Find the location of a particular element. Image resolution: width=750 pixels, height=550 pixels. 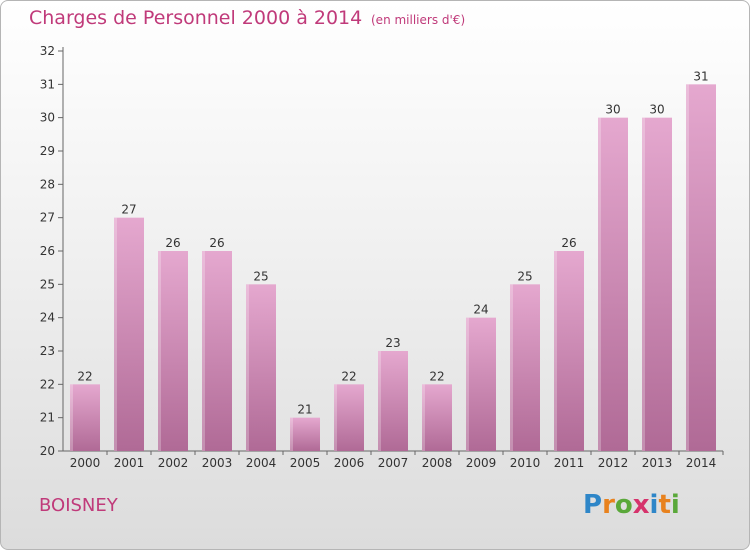

y-tick-label: 26 is located at coordinates (47, 251).